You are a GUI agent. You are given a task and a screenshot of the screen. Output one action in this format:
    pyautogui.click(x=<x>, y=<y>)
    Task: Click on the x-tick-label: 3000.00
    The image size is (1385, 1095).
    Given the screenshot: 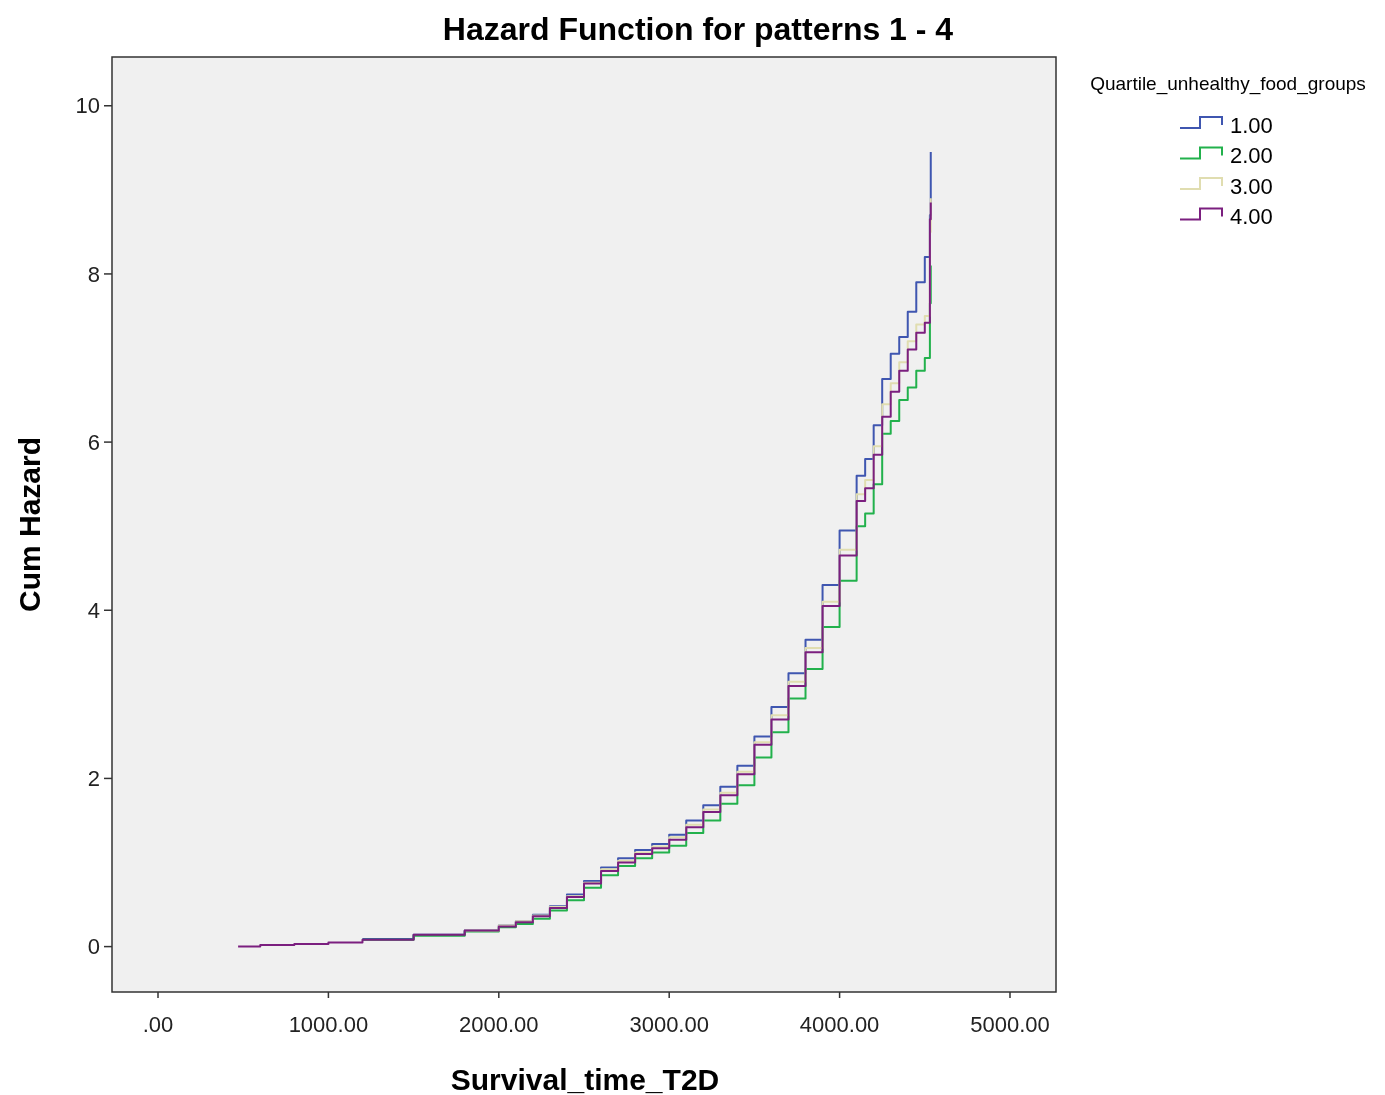 What is the action you would take?
    pyautogui.click(x=669, y=1024)
    